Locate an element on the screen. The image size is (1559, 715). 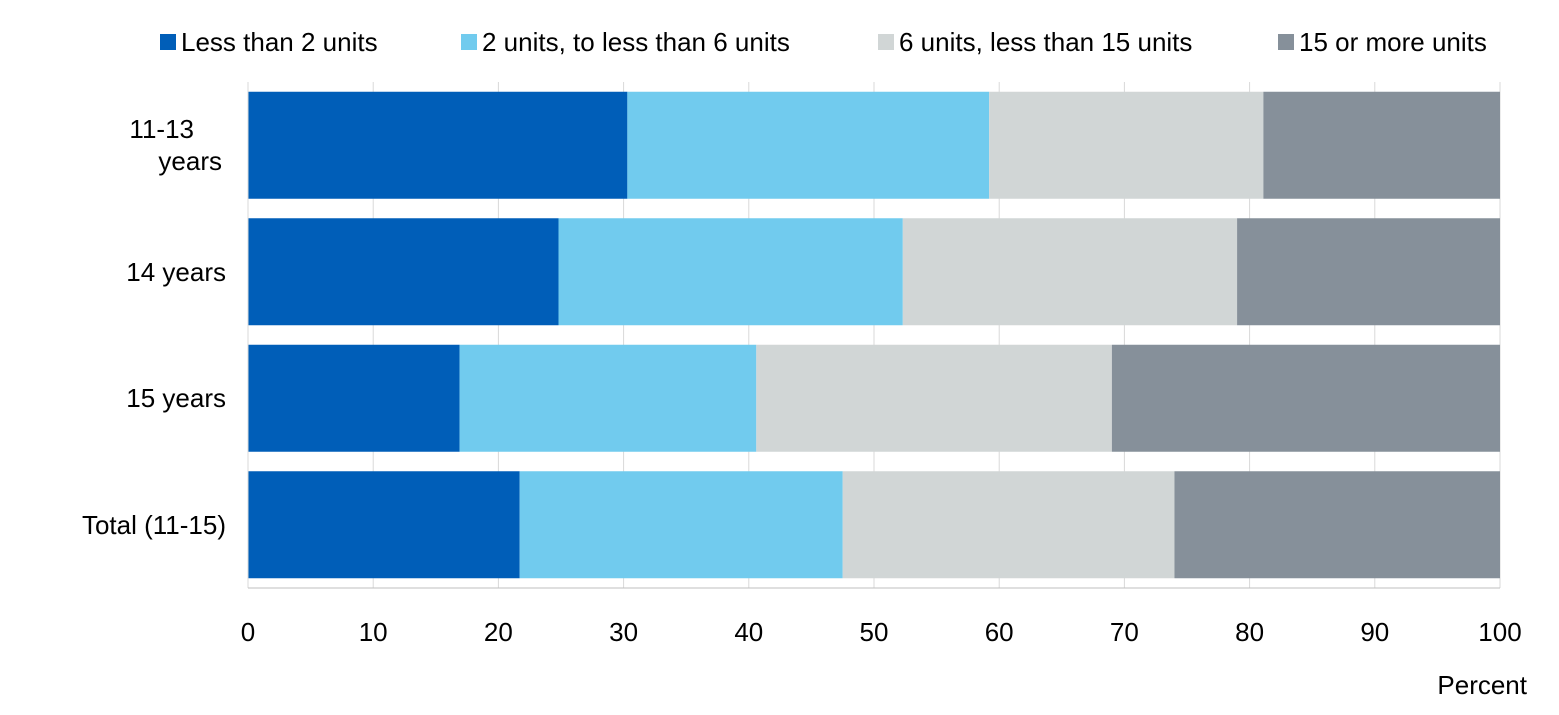
category-label: 11-13 years is located at coordinates (175, 145).